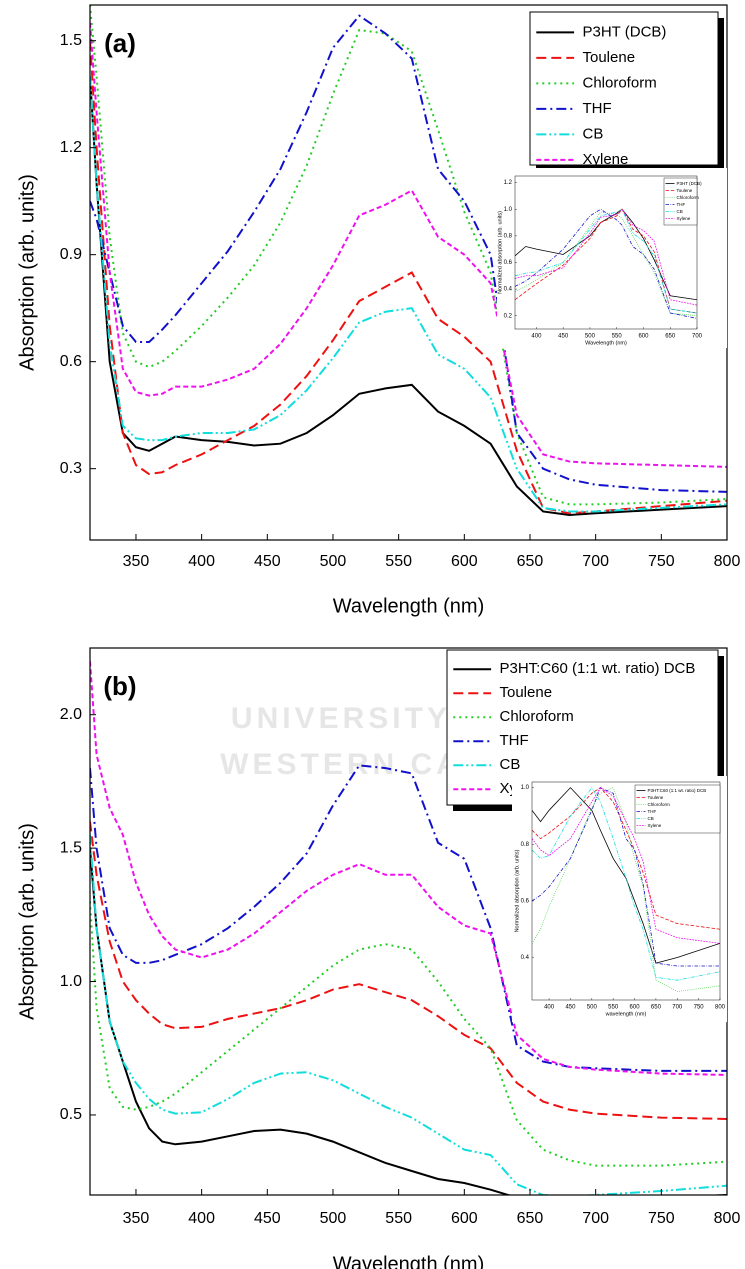 The image size is (745, 1269). What do you see at coordinates (71, 714) in the screenshot?
I see `y-tick-label: 2.0` at bounding box center [71, 714].